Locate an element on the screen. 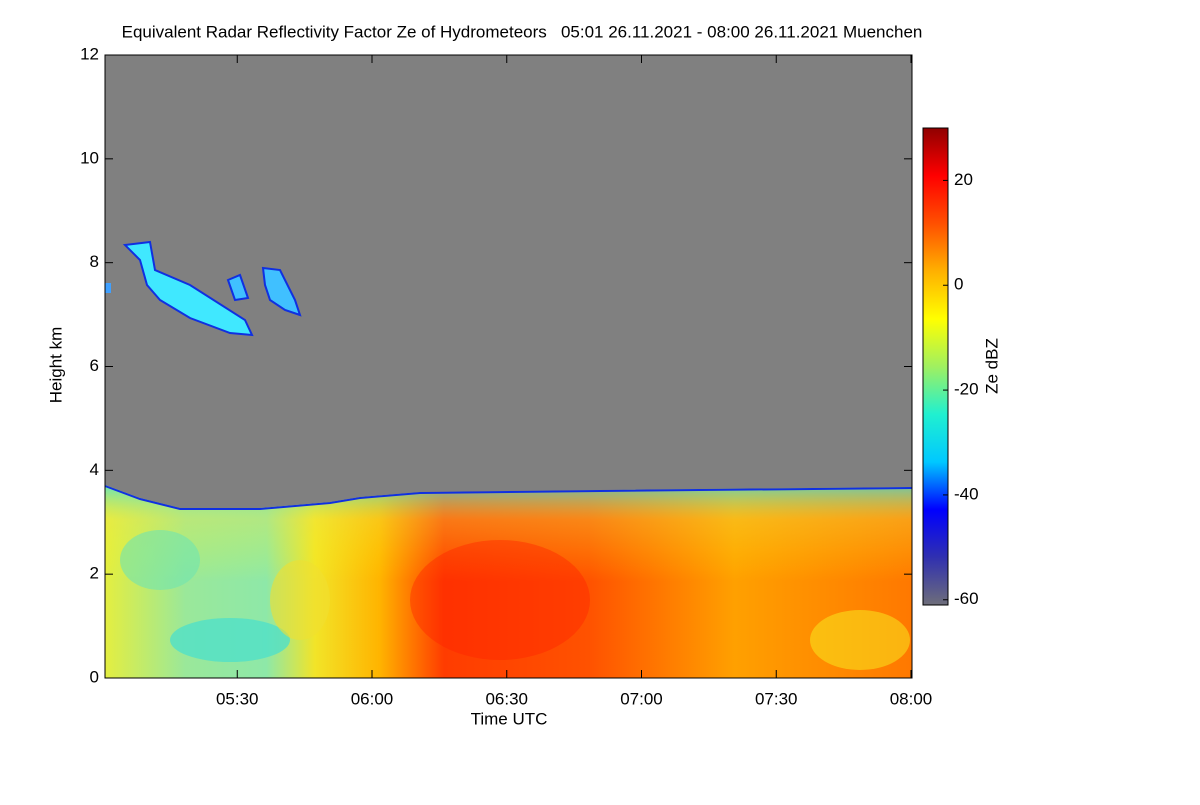 Image resolution: width=1200 pixels, height=805 pixels. x-tick-label: 06:00 is located at coordinates (372, 698).